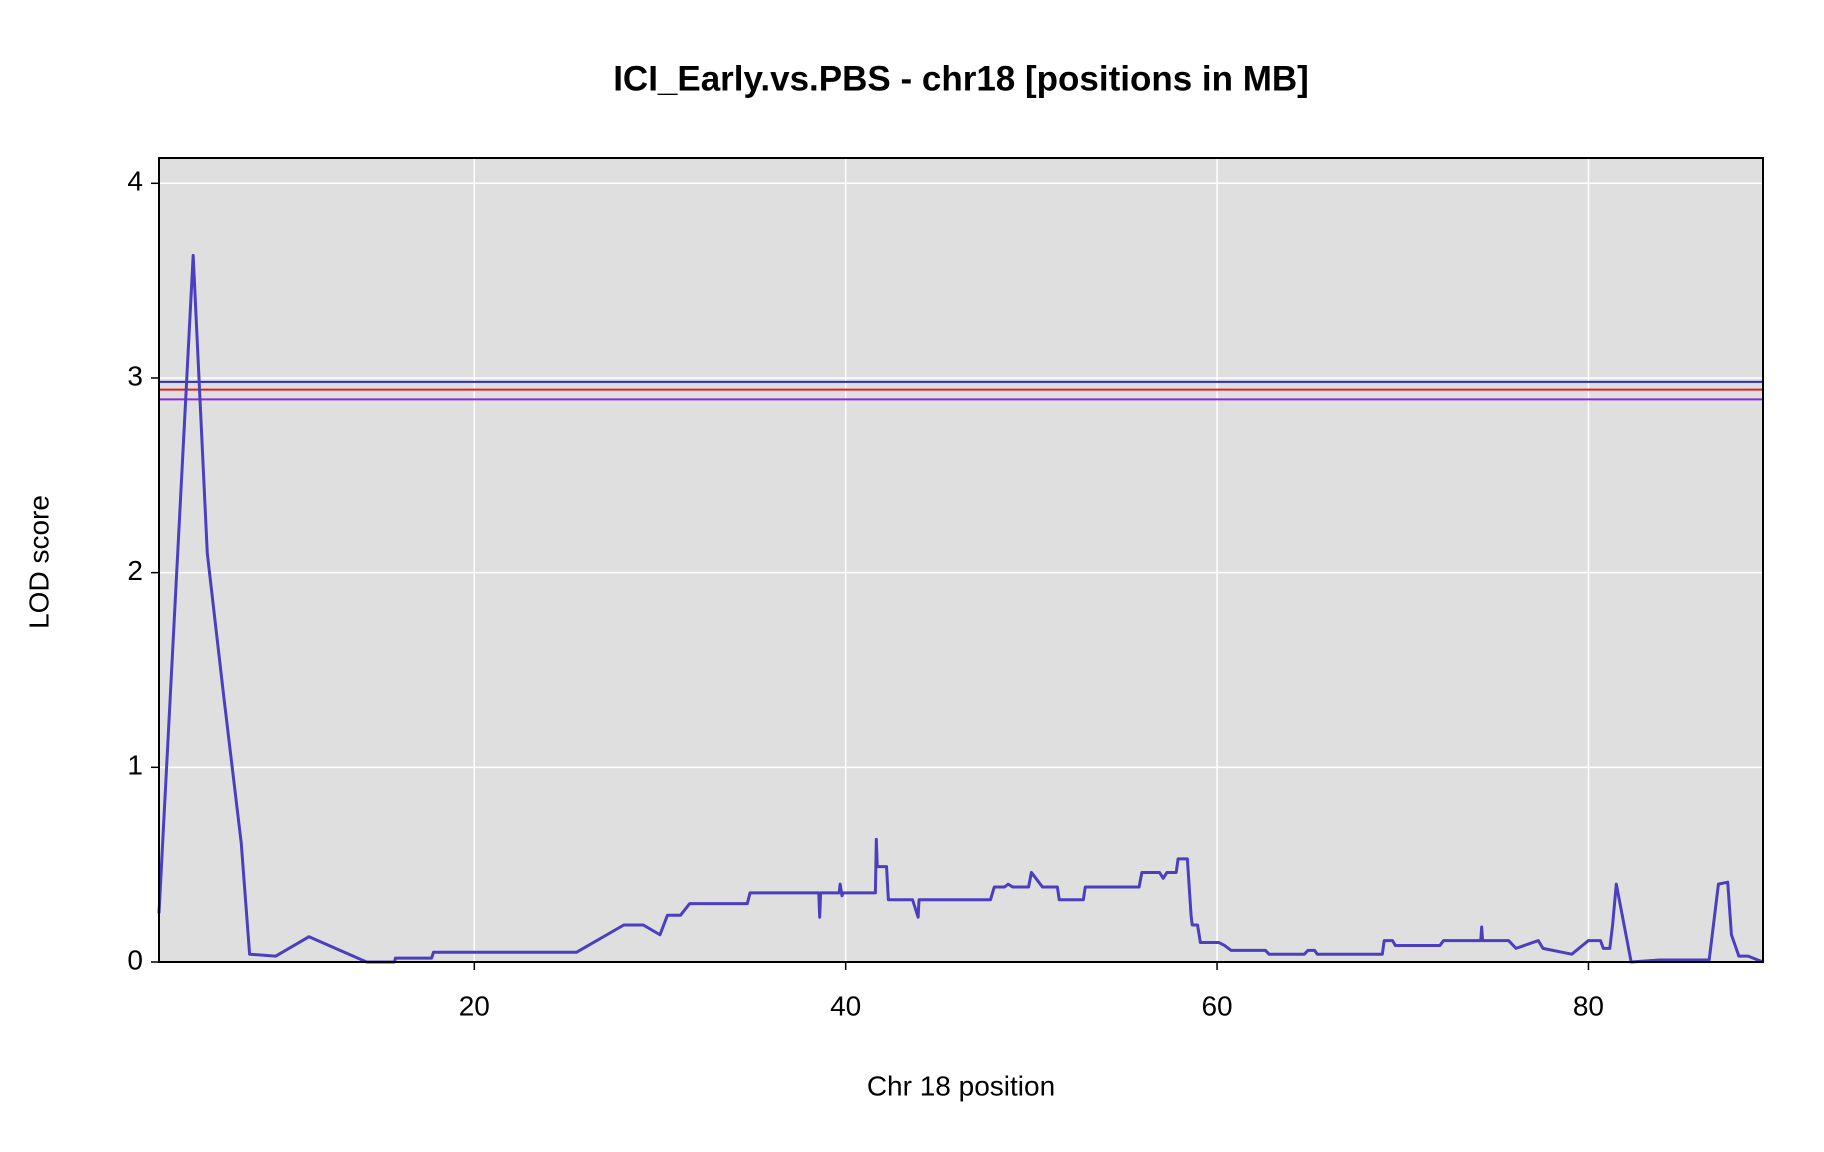 This screenshot has height=1152, width=1824. I want to click on y-tick-label: 2, so click(135, 570).